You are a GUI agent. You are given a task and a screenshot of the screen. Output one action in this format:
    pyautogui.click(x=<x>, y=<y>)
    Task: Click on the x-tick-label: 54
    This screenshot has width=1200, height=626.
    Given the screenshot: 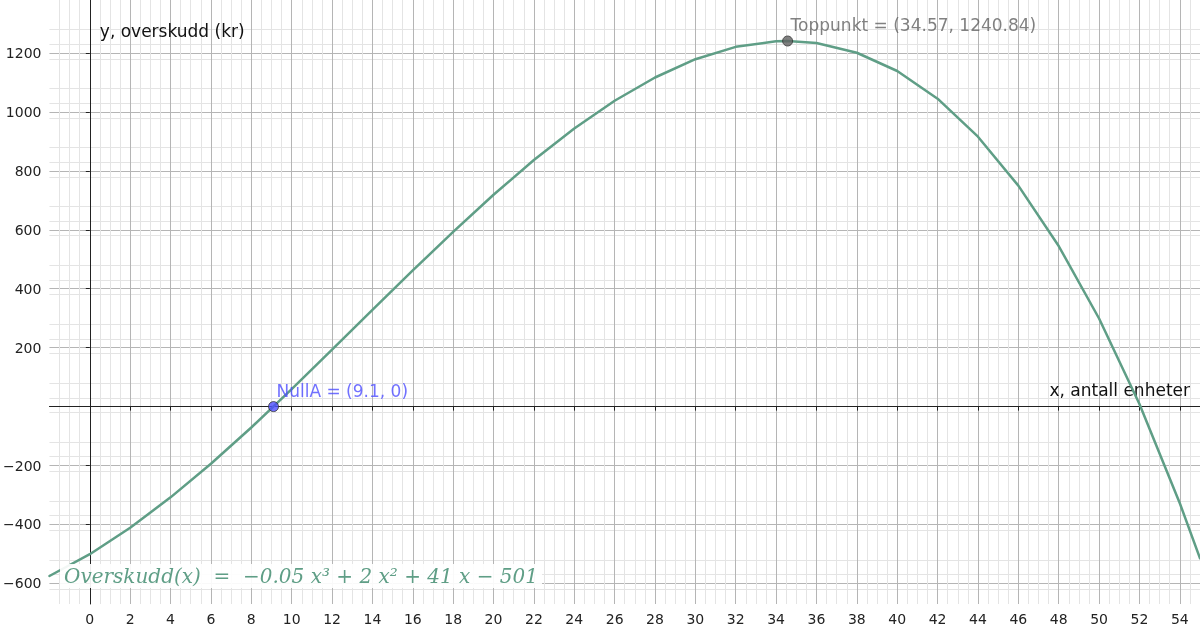 What is the action you would take?
    pyautogui.click(x=1179, y=618)
    